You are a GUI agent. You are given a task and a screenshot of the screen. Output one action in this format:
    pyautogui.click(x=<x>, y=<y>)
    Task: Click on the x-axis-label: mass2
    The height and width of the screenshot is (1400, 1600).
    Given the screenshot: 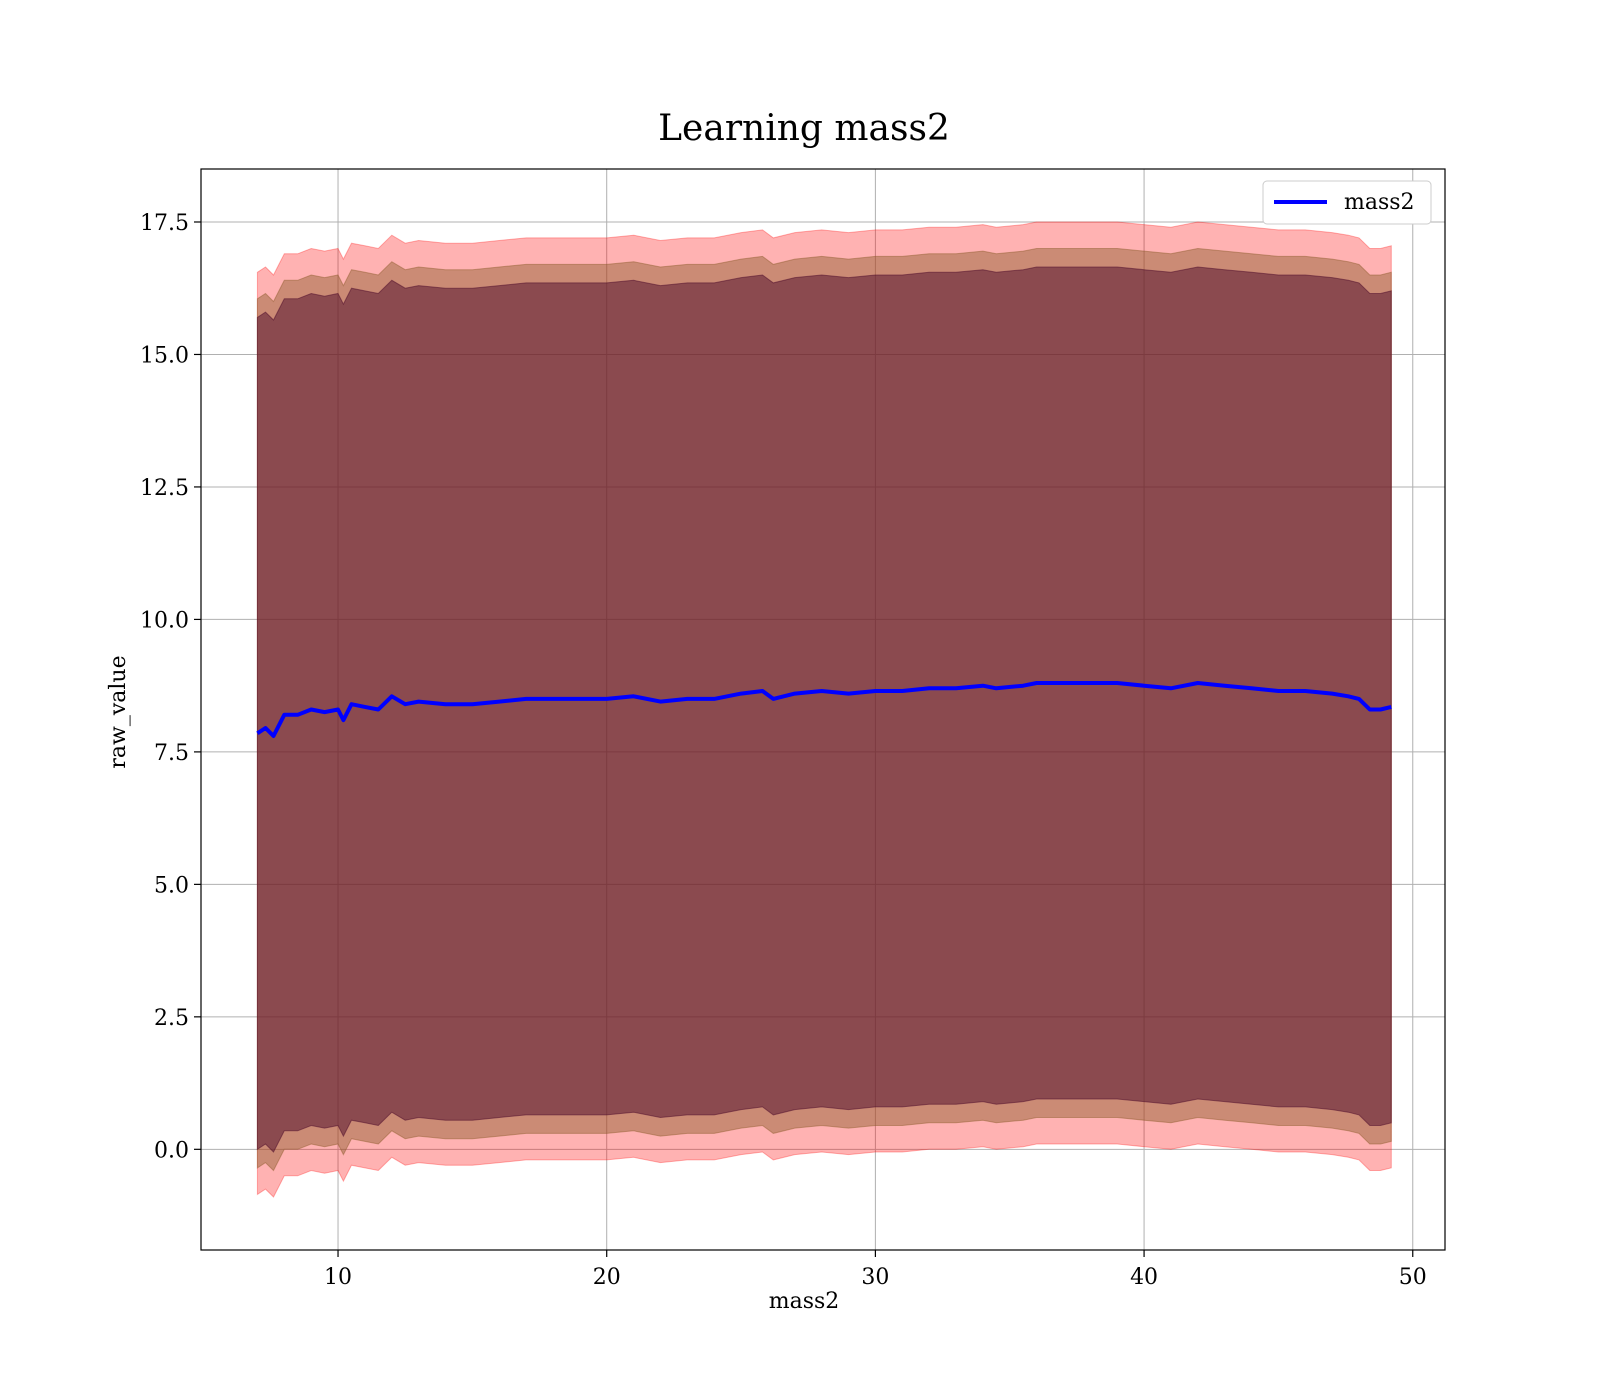 What is the action you would take?
    pyautogui.click(x=804, y=1301)
    